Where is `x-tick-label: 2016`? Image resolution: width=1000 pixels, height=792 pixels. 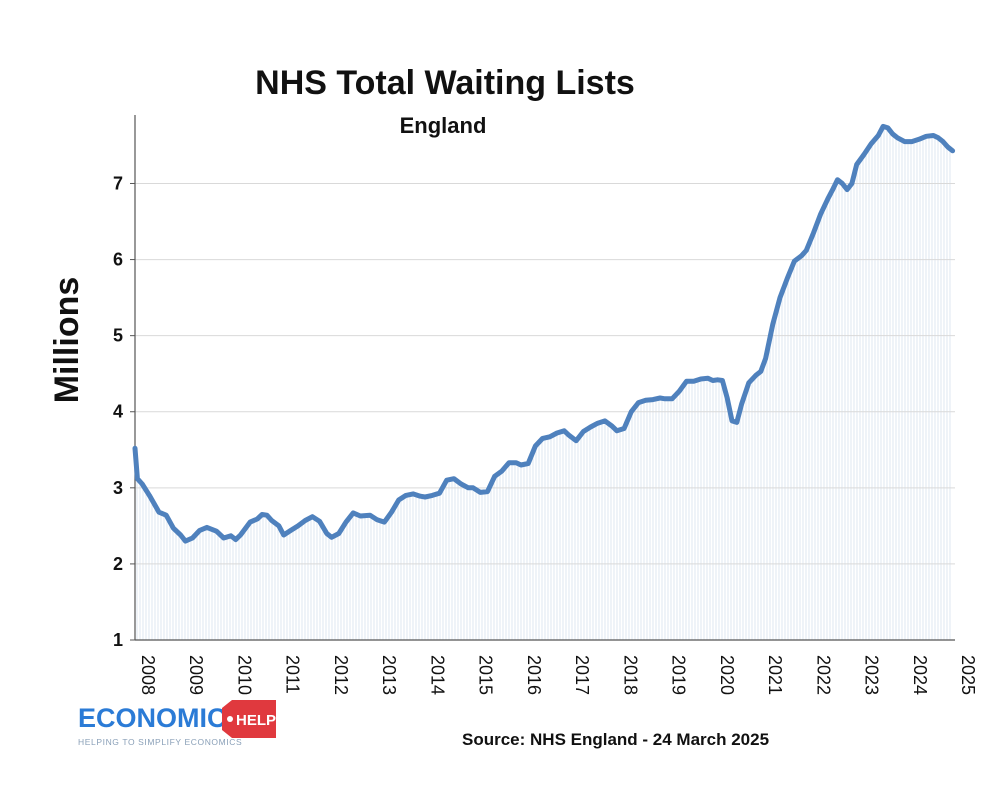
x-tick-label: 2016 is located at coordinates (534, 675).